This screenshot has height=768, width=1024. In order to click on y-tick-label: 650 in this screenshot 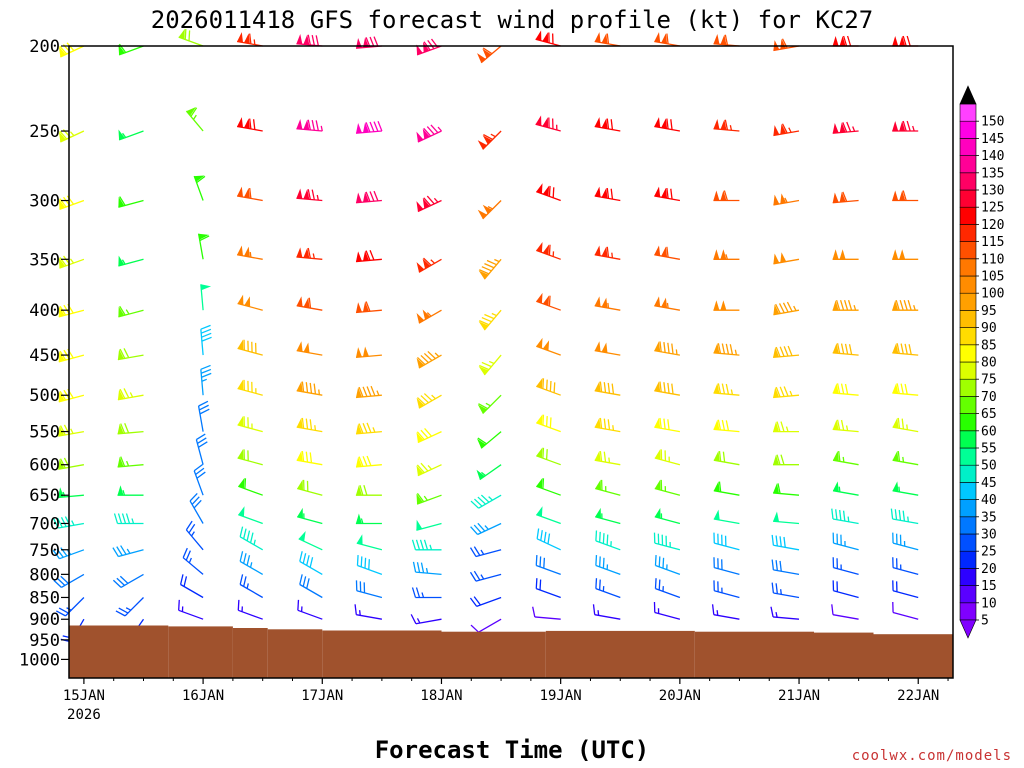, I will do `click(44, 496)`.